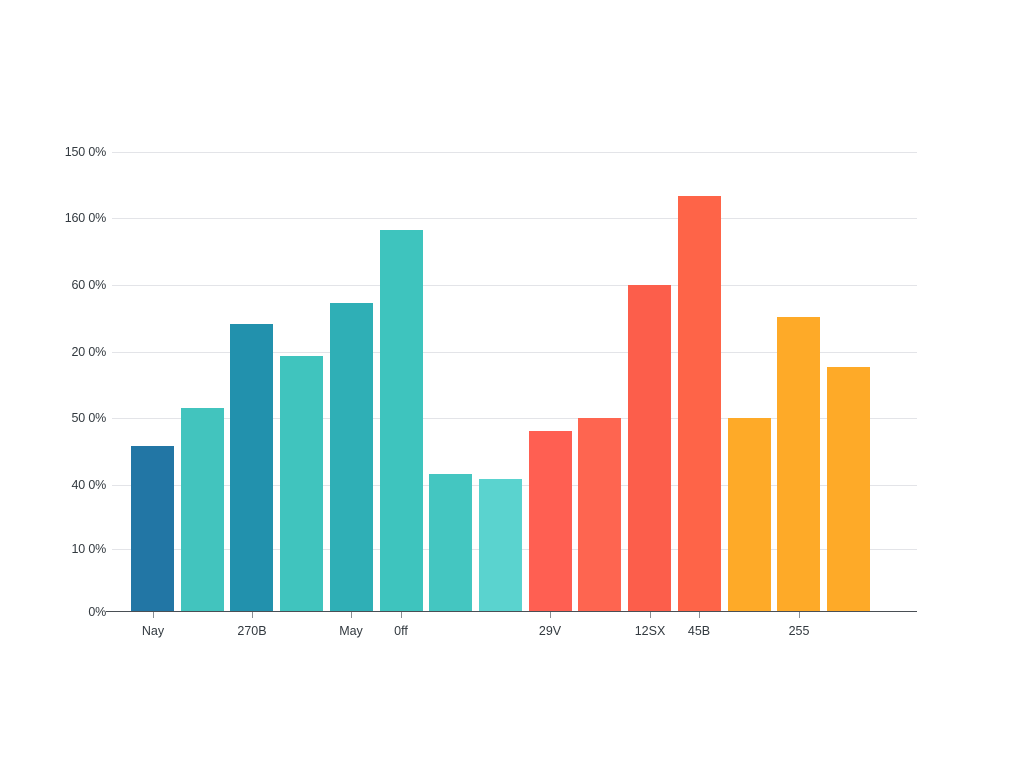 The width and height of the screenshot is (1024, 768). I want to click on x-tick-label: 255, so click(799, 631).